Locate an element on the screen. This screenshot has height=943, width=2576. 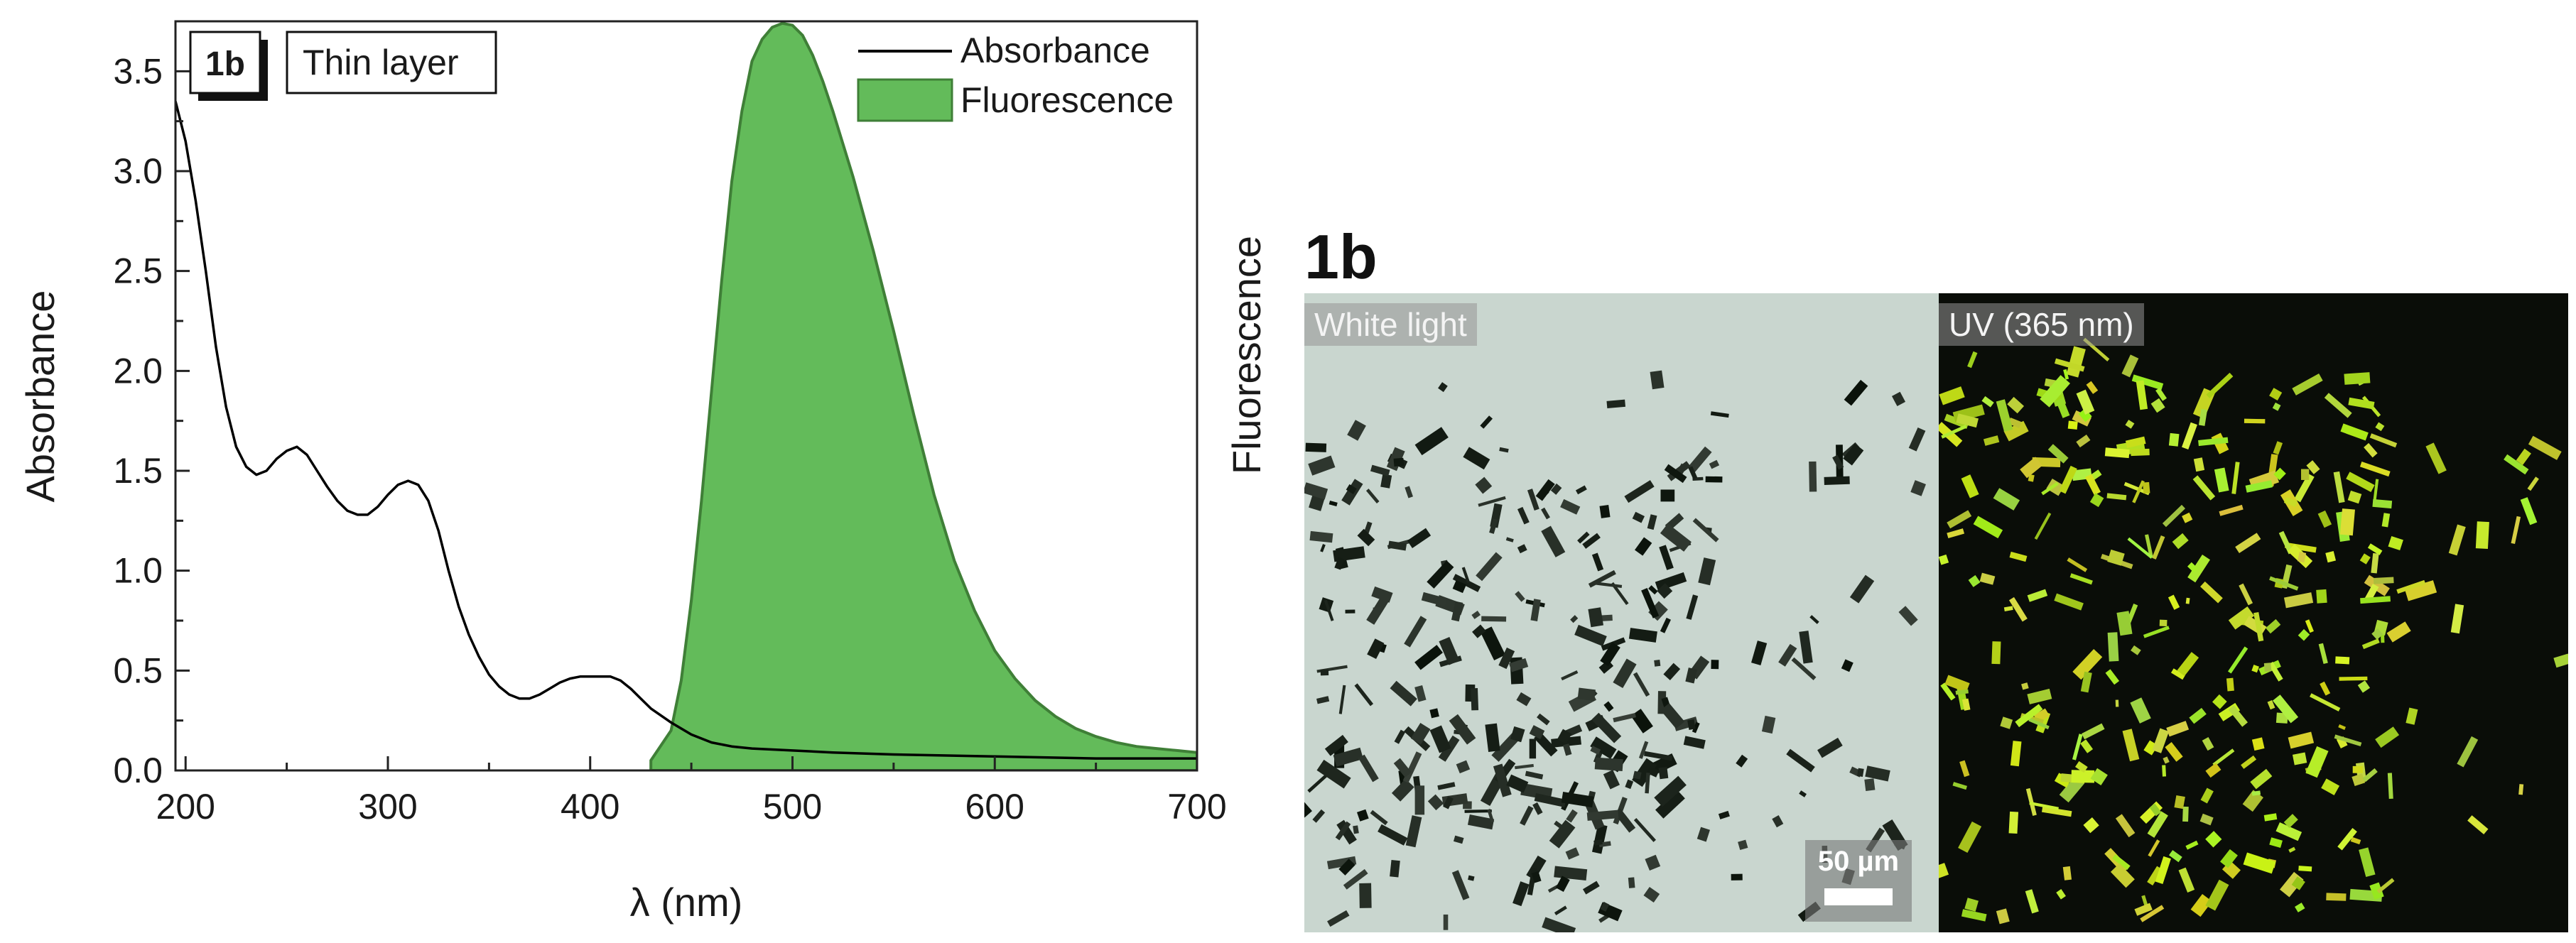
legend-fluorescence-label: Fluorescence is located at coordinates (1067, 100).